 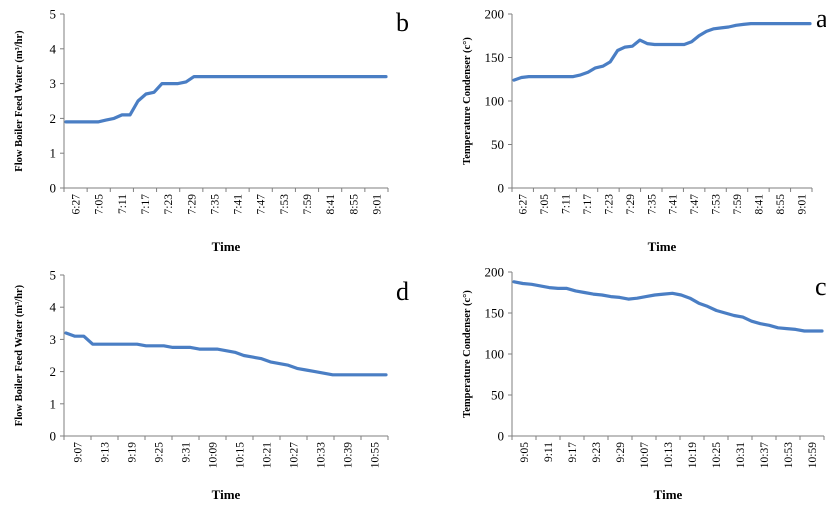 What do you see at coordinates (820, 286) in the screenshot?
I see `panel-label: c` at bounding box center [820, 286].